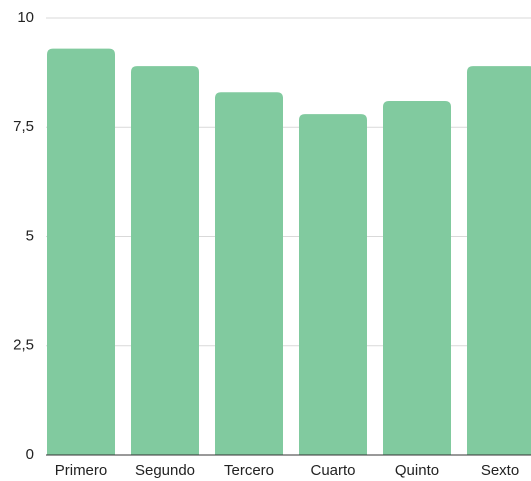 The width and height of the screenshot is (531, 481). I want to click on y-tick-label: 5, so click(30, 235).